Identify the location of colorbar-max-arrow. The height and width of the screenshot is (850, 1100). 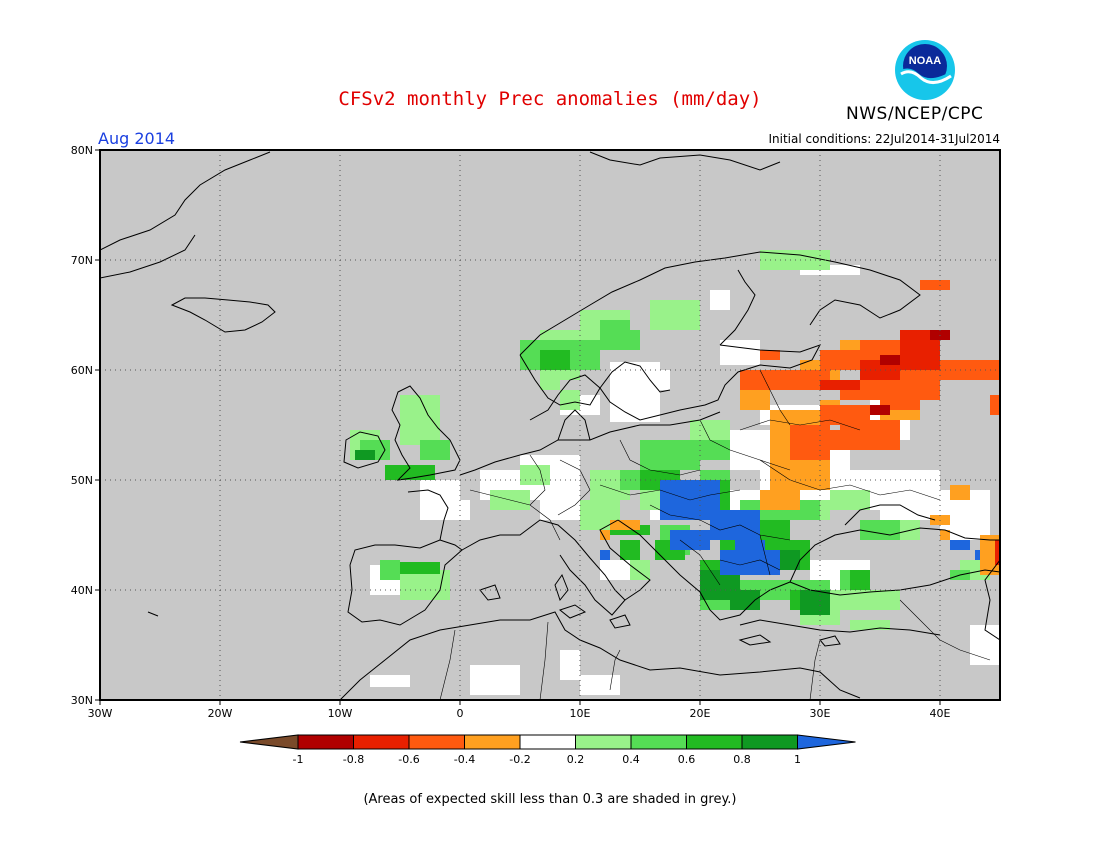
(826, 742).